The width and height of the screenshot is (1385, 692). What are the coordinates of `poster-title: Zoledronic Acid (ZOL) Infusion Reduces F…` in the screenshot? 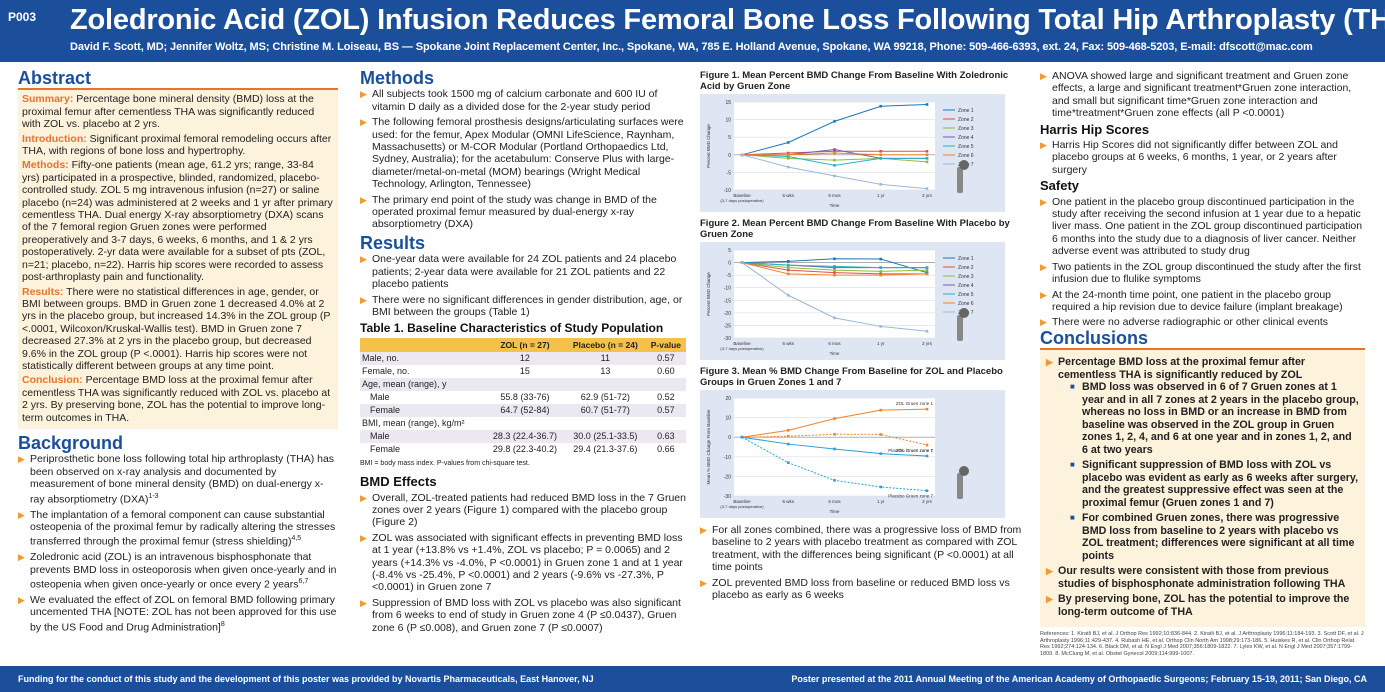 It's located at (727, 20).